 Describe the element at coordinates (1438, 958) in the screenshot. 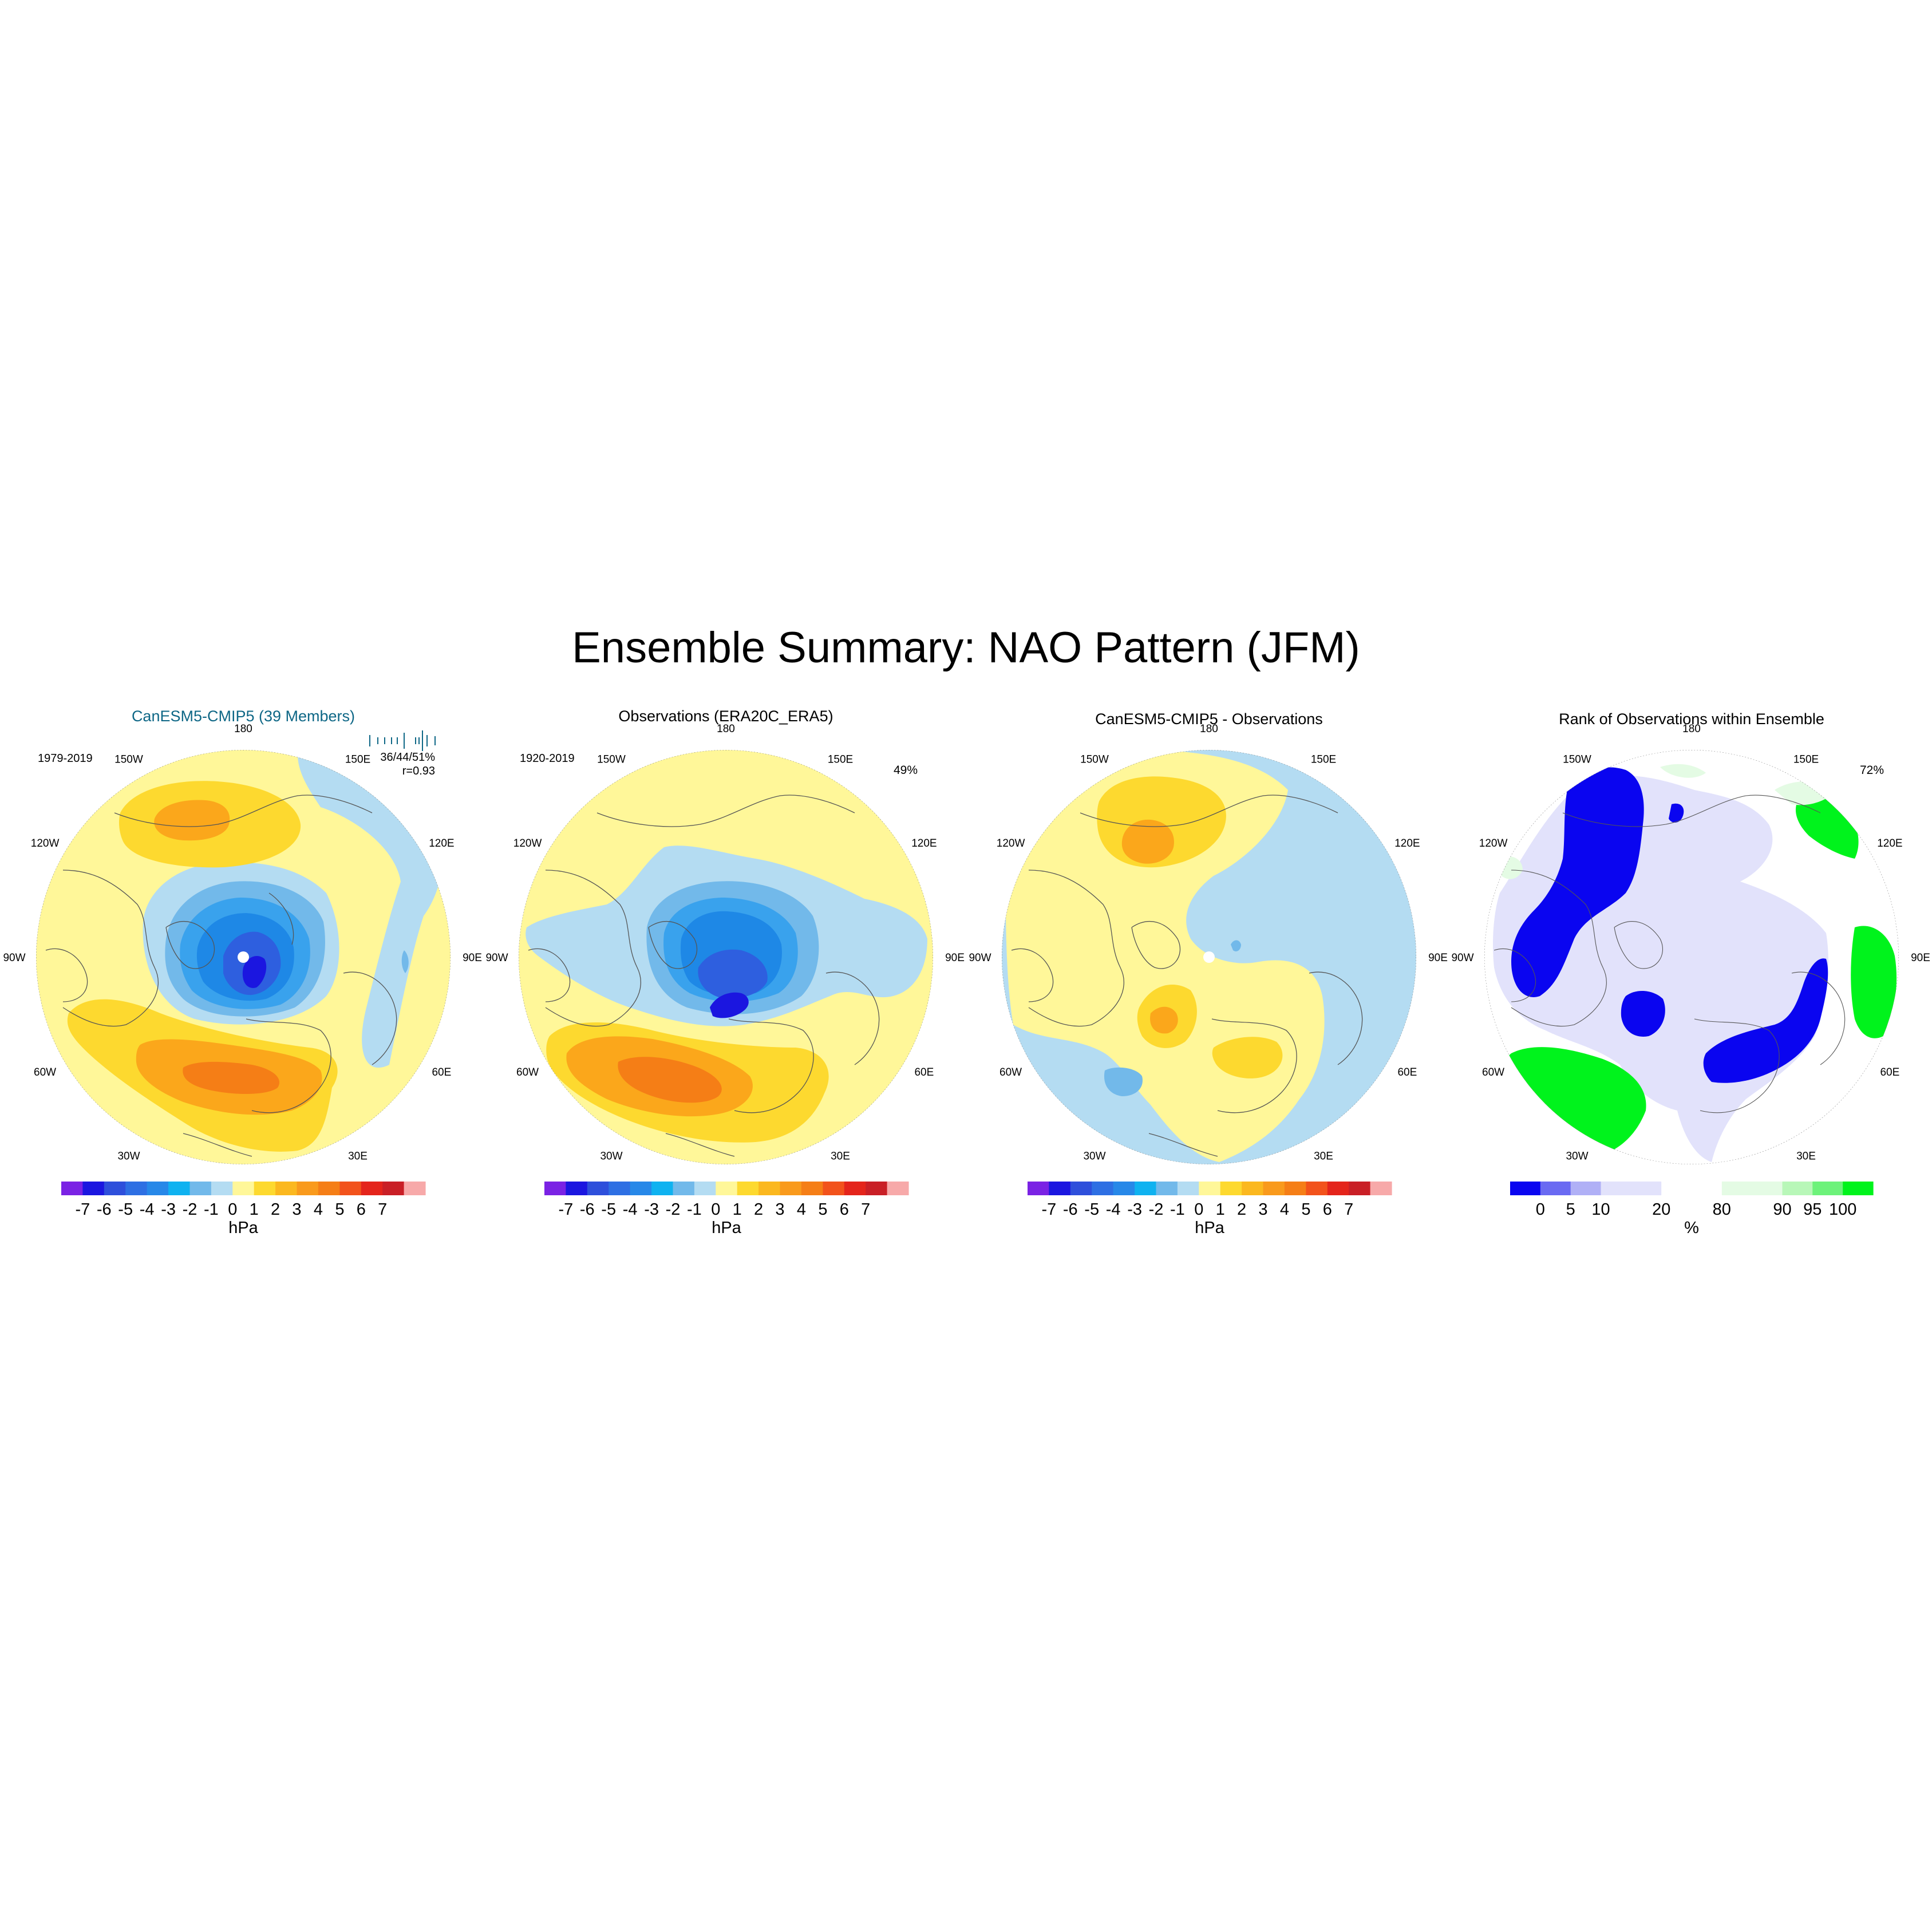

I see `longitude-label: 90E` at that location.